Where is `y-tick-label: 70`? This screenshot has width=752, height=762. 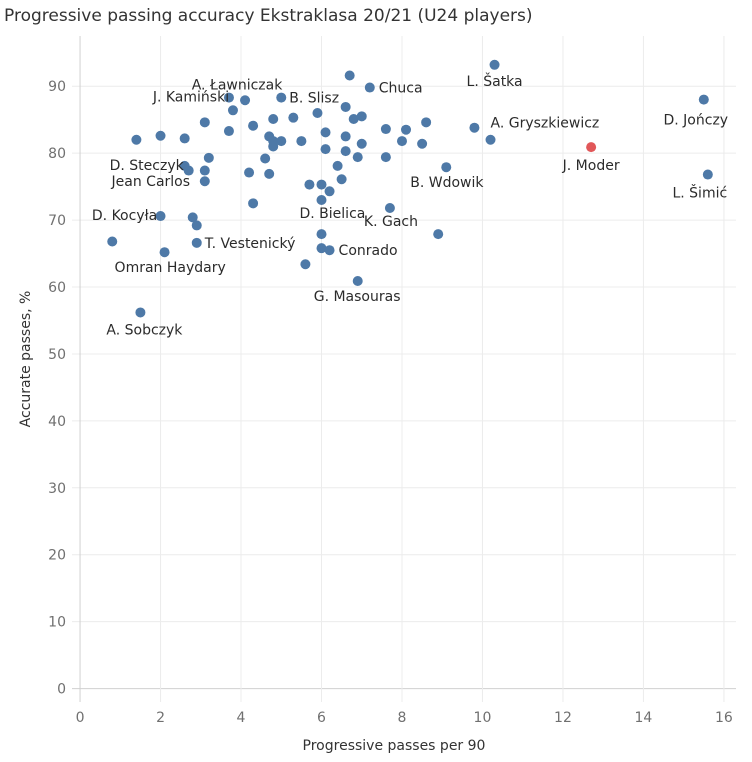
y-tick-label: 70 is located at coordinates (57, 221).